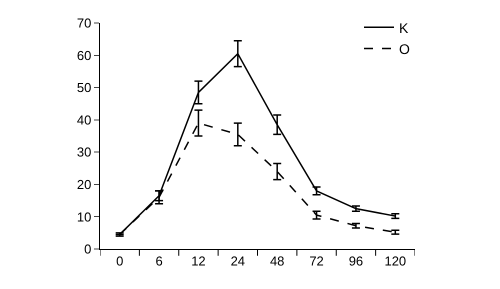  What do you see at coordinates (84, 120) in the screenshot?
I see `y-tick-label: 40` at bounding box center [84, 120].